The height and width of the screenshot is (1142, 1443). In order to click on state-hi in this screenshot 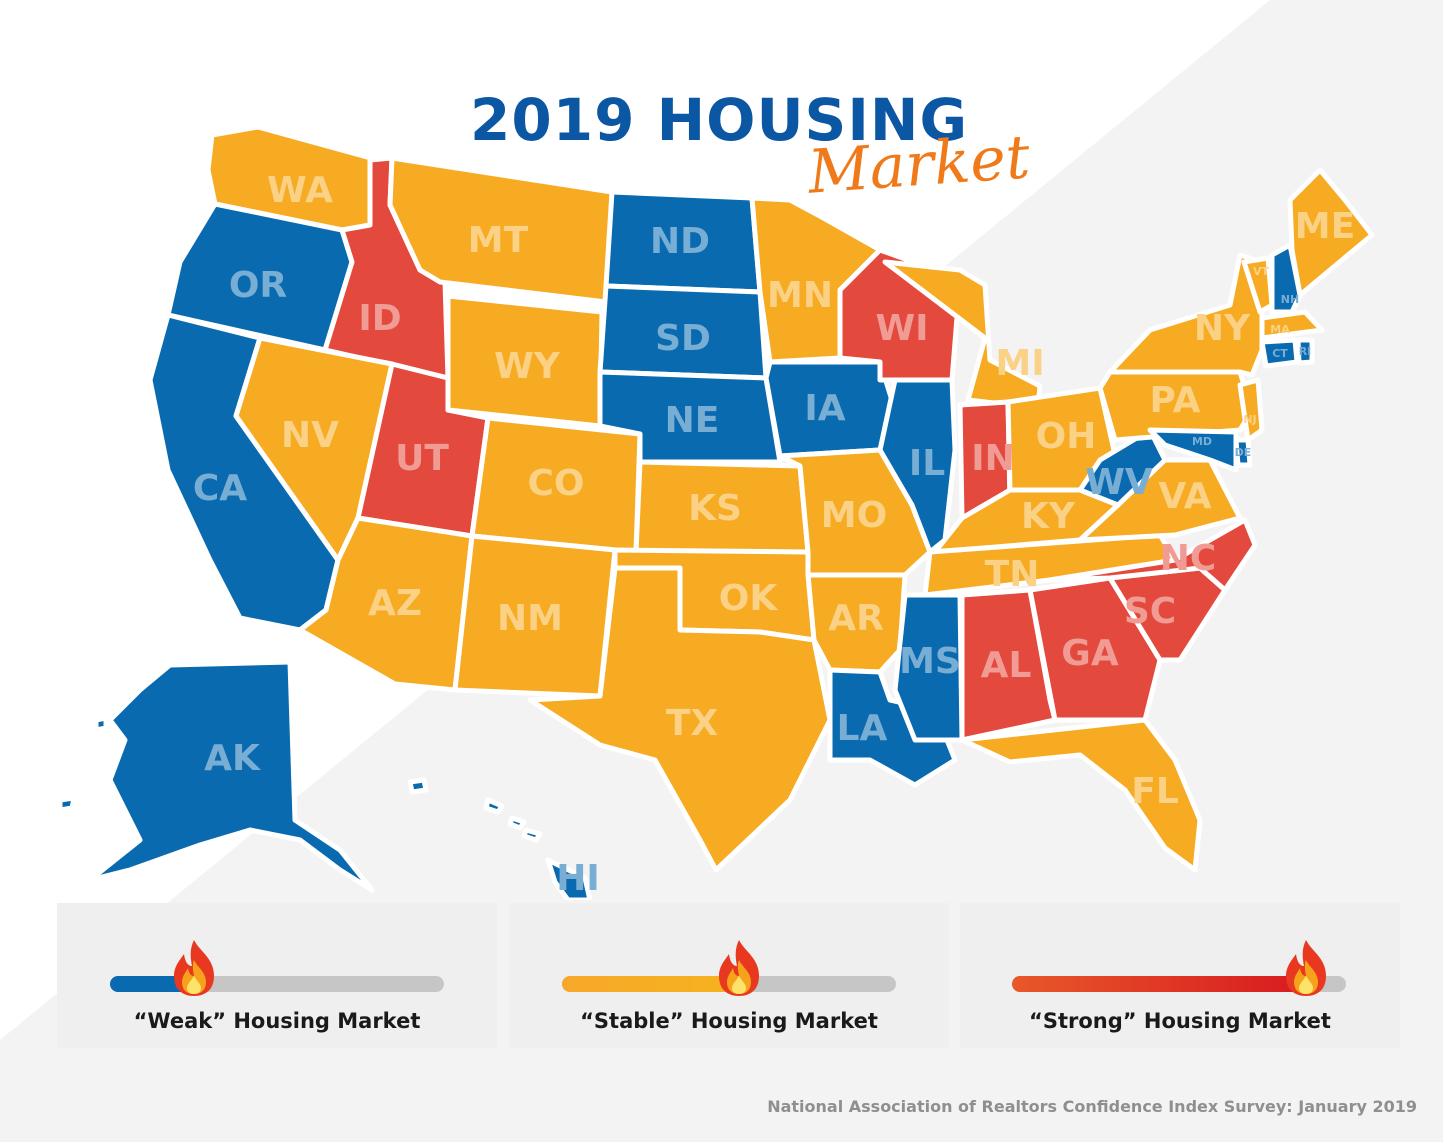, I will do `click(569, 878)`.